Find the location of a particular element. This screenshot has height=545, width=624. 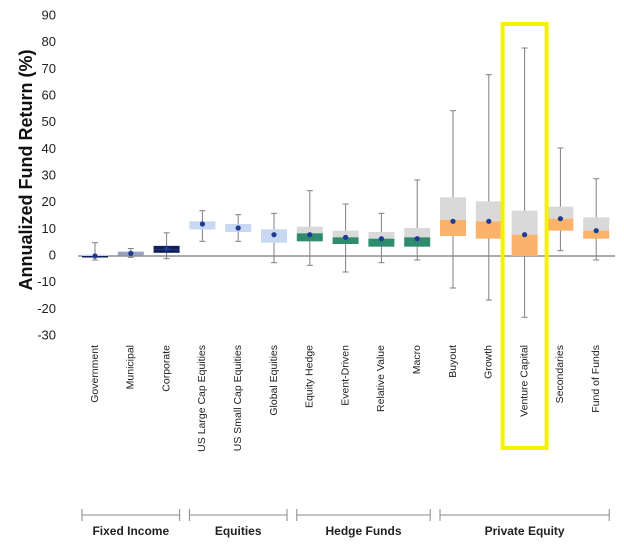

category-label: Fund of Funds is located at coordinates (596, 379).